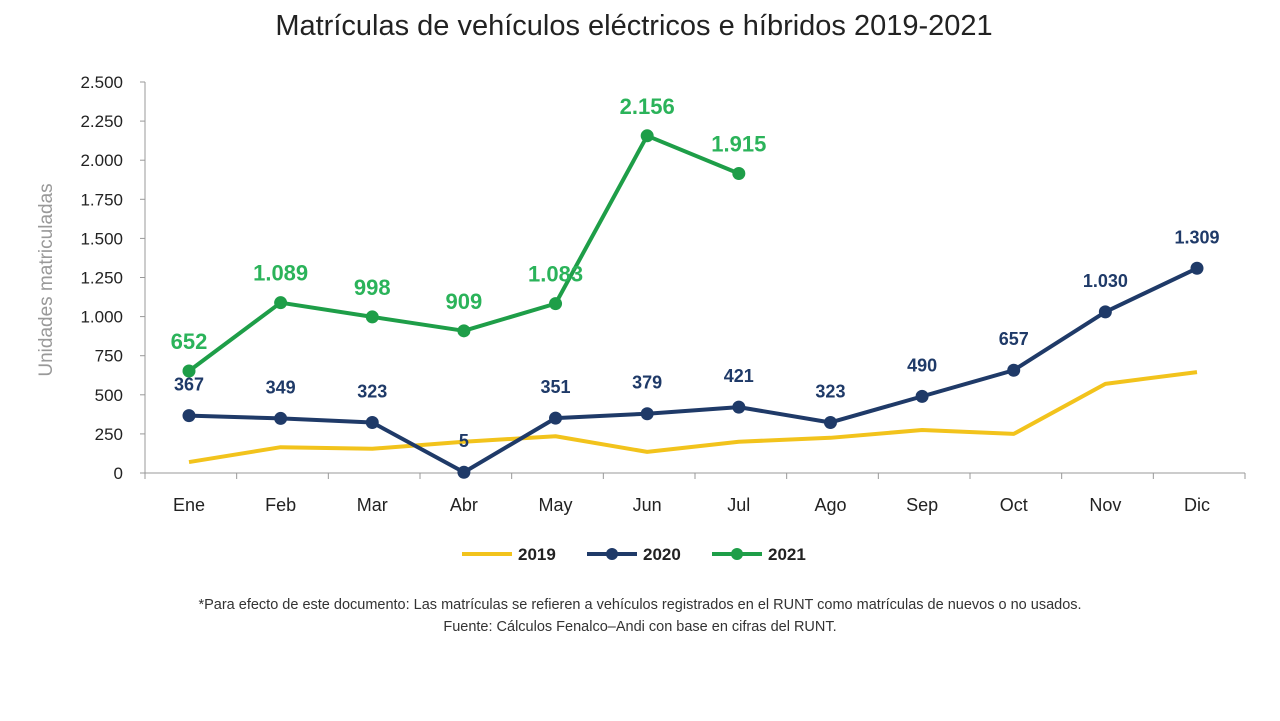 This screenshot has width=1280, height=721. What do you see at coordinates (101, 199) in the screenshot?
I see `y-tick-label: 1.750` at bounding box center [101, 199].